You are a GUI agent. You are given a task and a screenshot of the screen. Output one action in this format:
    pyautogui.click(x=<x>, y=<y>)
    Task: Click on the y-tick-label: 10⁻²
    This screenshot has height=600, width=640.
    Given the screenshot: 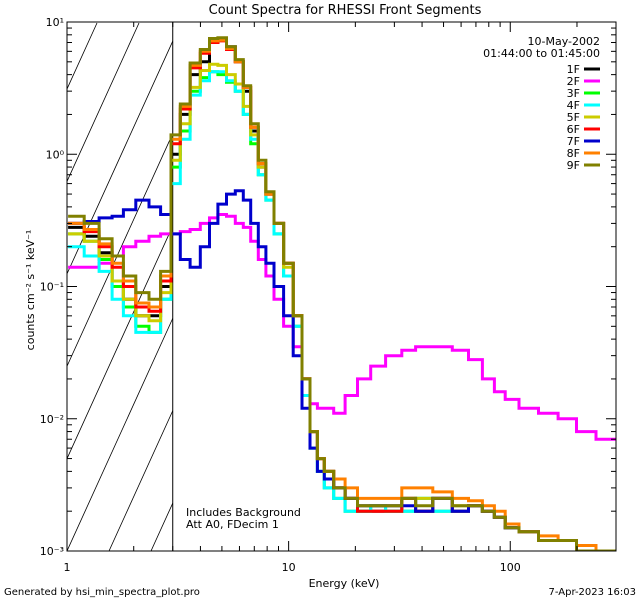 What is the action you would take?
    pyautogui.click(x=52, y=419)
    